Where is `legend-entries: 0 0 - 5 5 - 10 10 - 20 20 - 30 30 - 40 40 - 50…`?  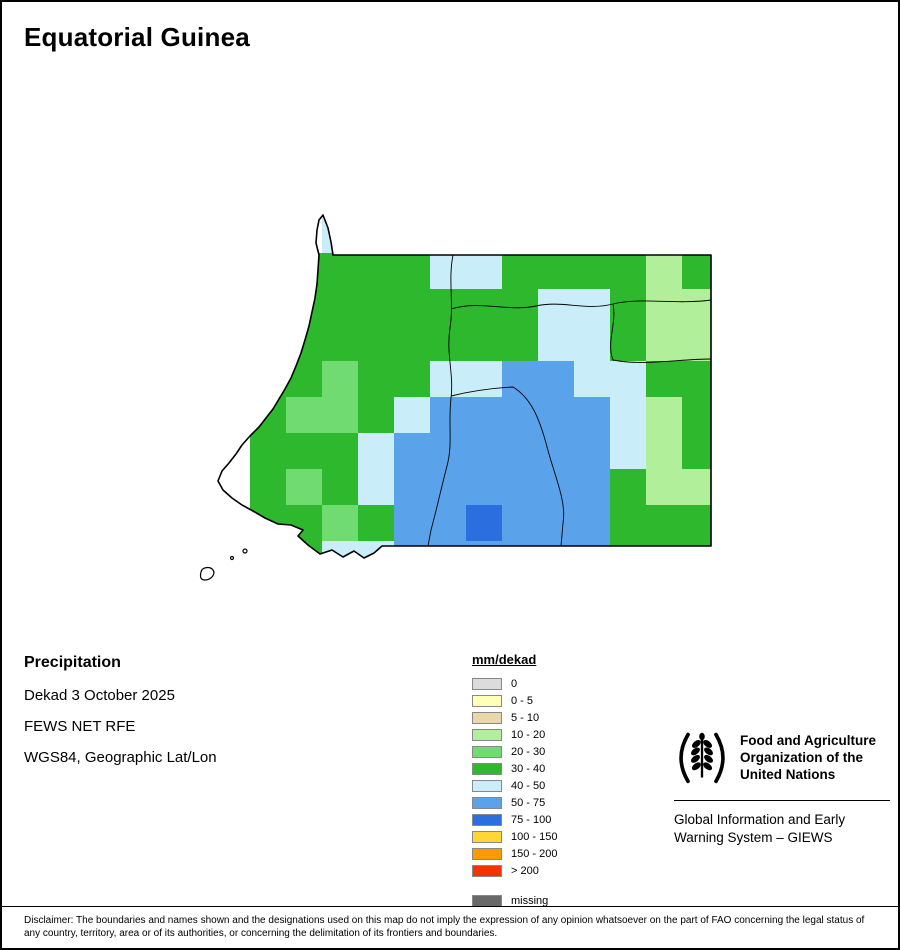 legend-entries: 0 0 - 5 5 - 10 10 - 20 20 - 30 30 - 40 40 - 50… is located at coordinates (514, 777).